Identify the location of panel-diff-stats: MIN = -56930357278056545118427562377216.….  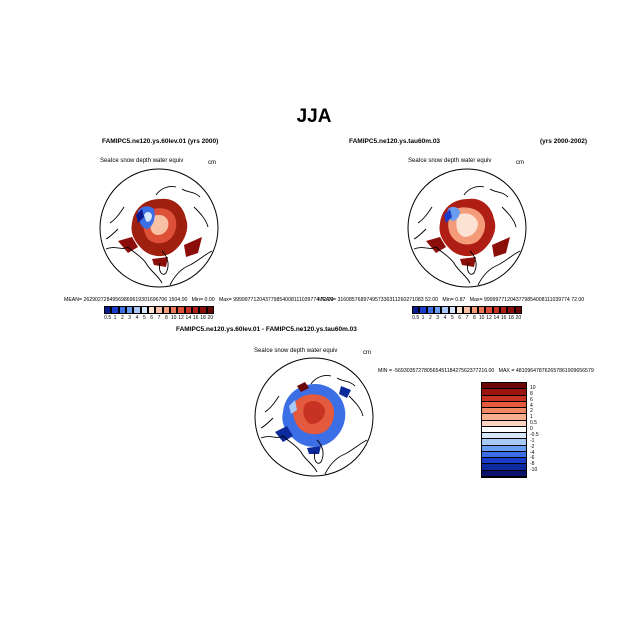
(486, 371).